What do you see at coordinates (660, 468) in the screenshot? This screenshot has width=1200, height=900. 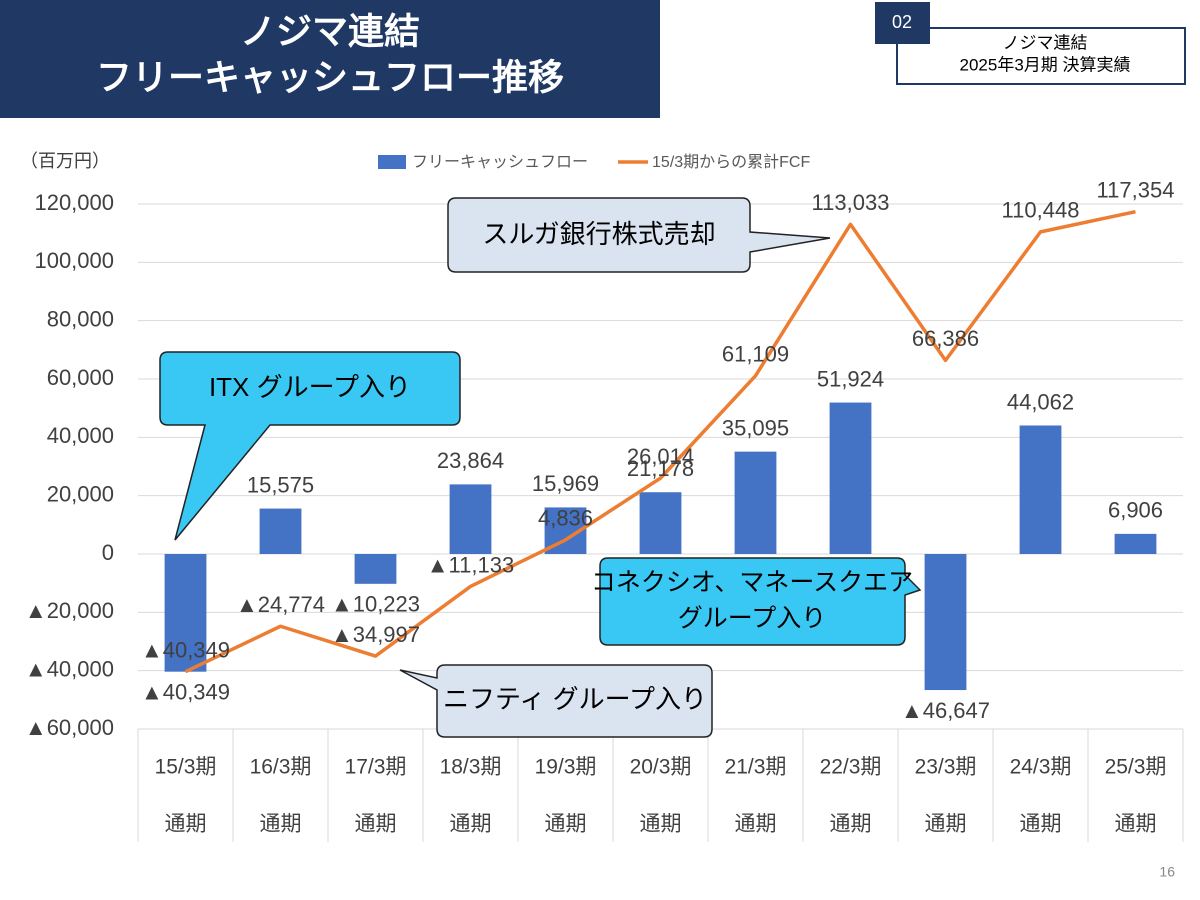 I see `bar-value-label: 21,178` at bounding box center [660, 468].